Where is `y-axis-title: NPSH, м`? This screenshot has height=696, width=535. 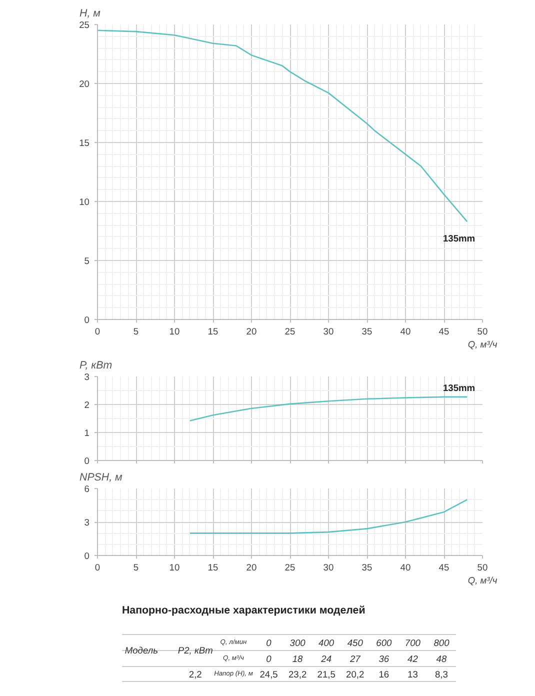 y-axis-title: NPSH, м is located at coordinates (102, 478).